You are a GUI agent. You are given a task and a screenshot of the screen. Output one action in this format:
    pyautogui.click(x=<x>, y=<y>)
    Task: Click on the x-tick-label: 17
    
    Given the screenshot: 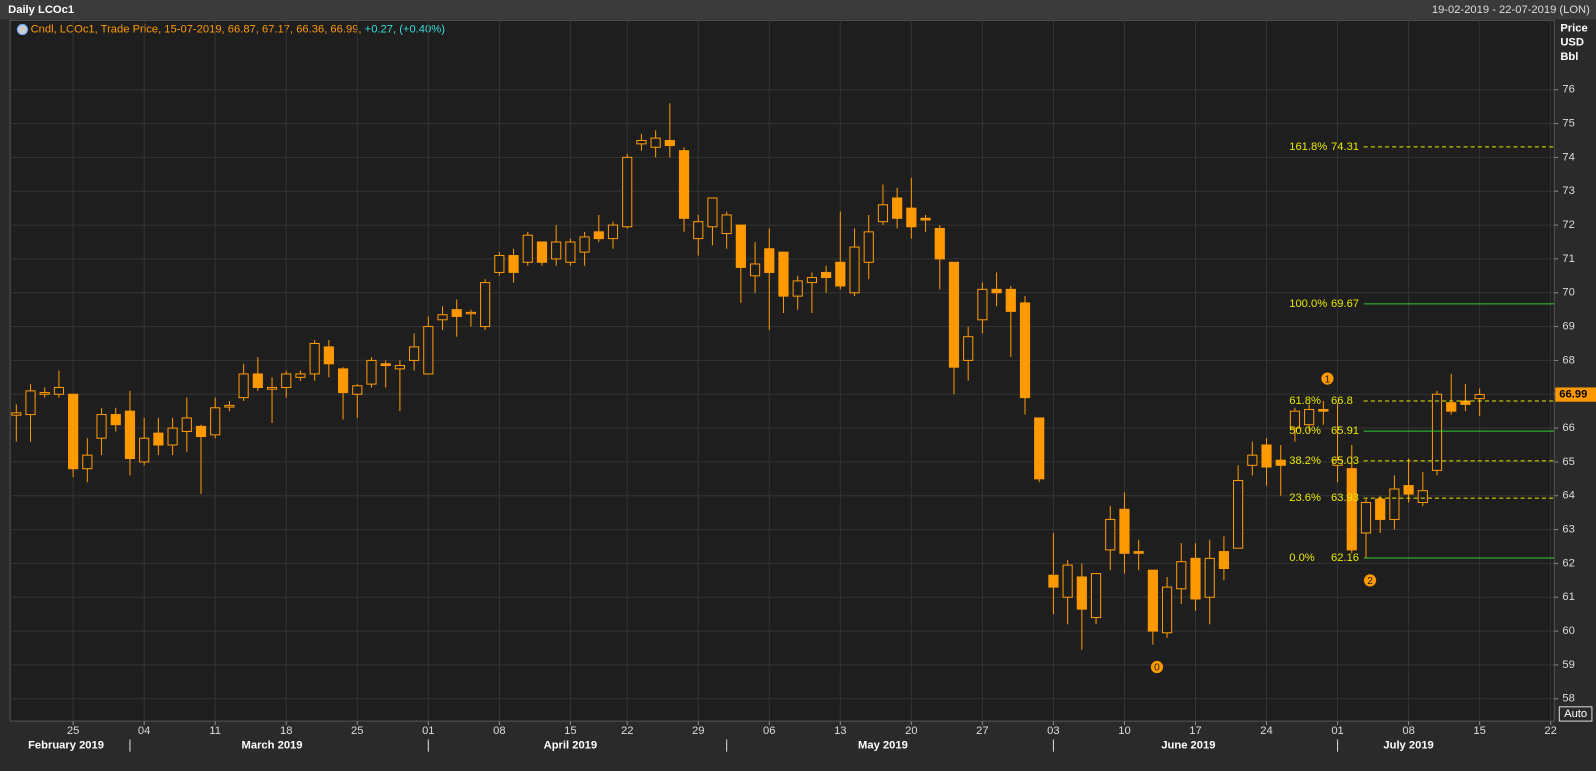 What is the action you would take?
    pyautogui.click(x=1195, y=731)
    